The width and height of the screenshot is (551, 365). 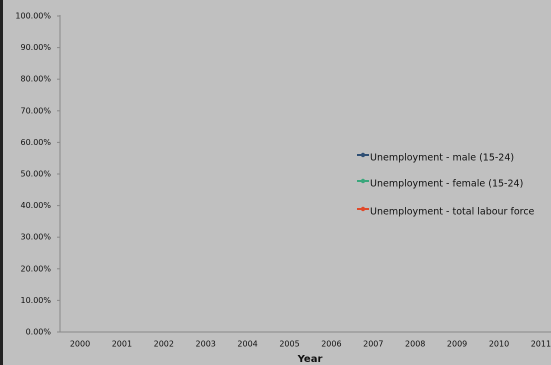 What do you see at coordinates (80, 344) in the screenshot?
I see `x-tick-label: 2000` at bounding box center [80, 344].